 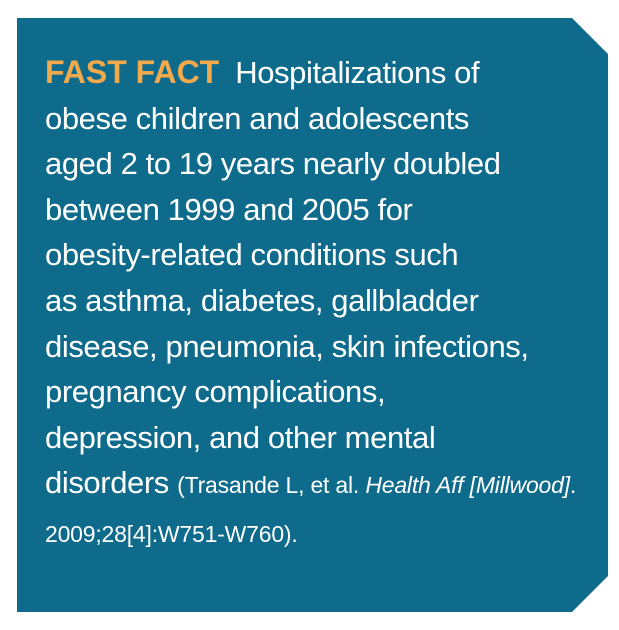 I want to click on body-line: as asthma, diabetes, gallbladder, so click(x=262, y=300).